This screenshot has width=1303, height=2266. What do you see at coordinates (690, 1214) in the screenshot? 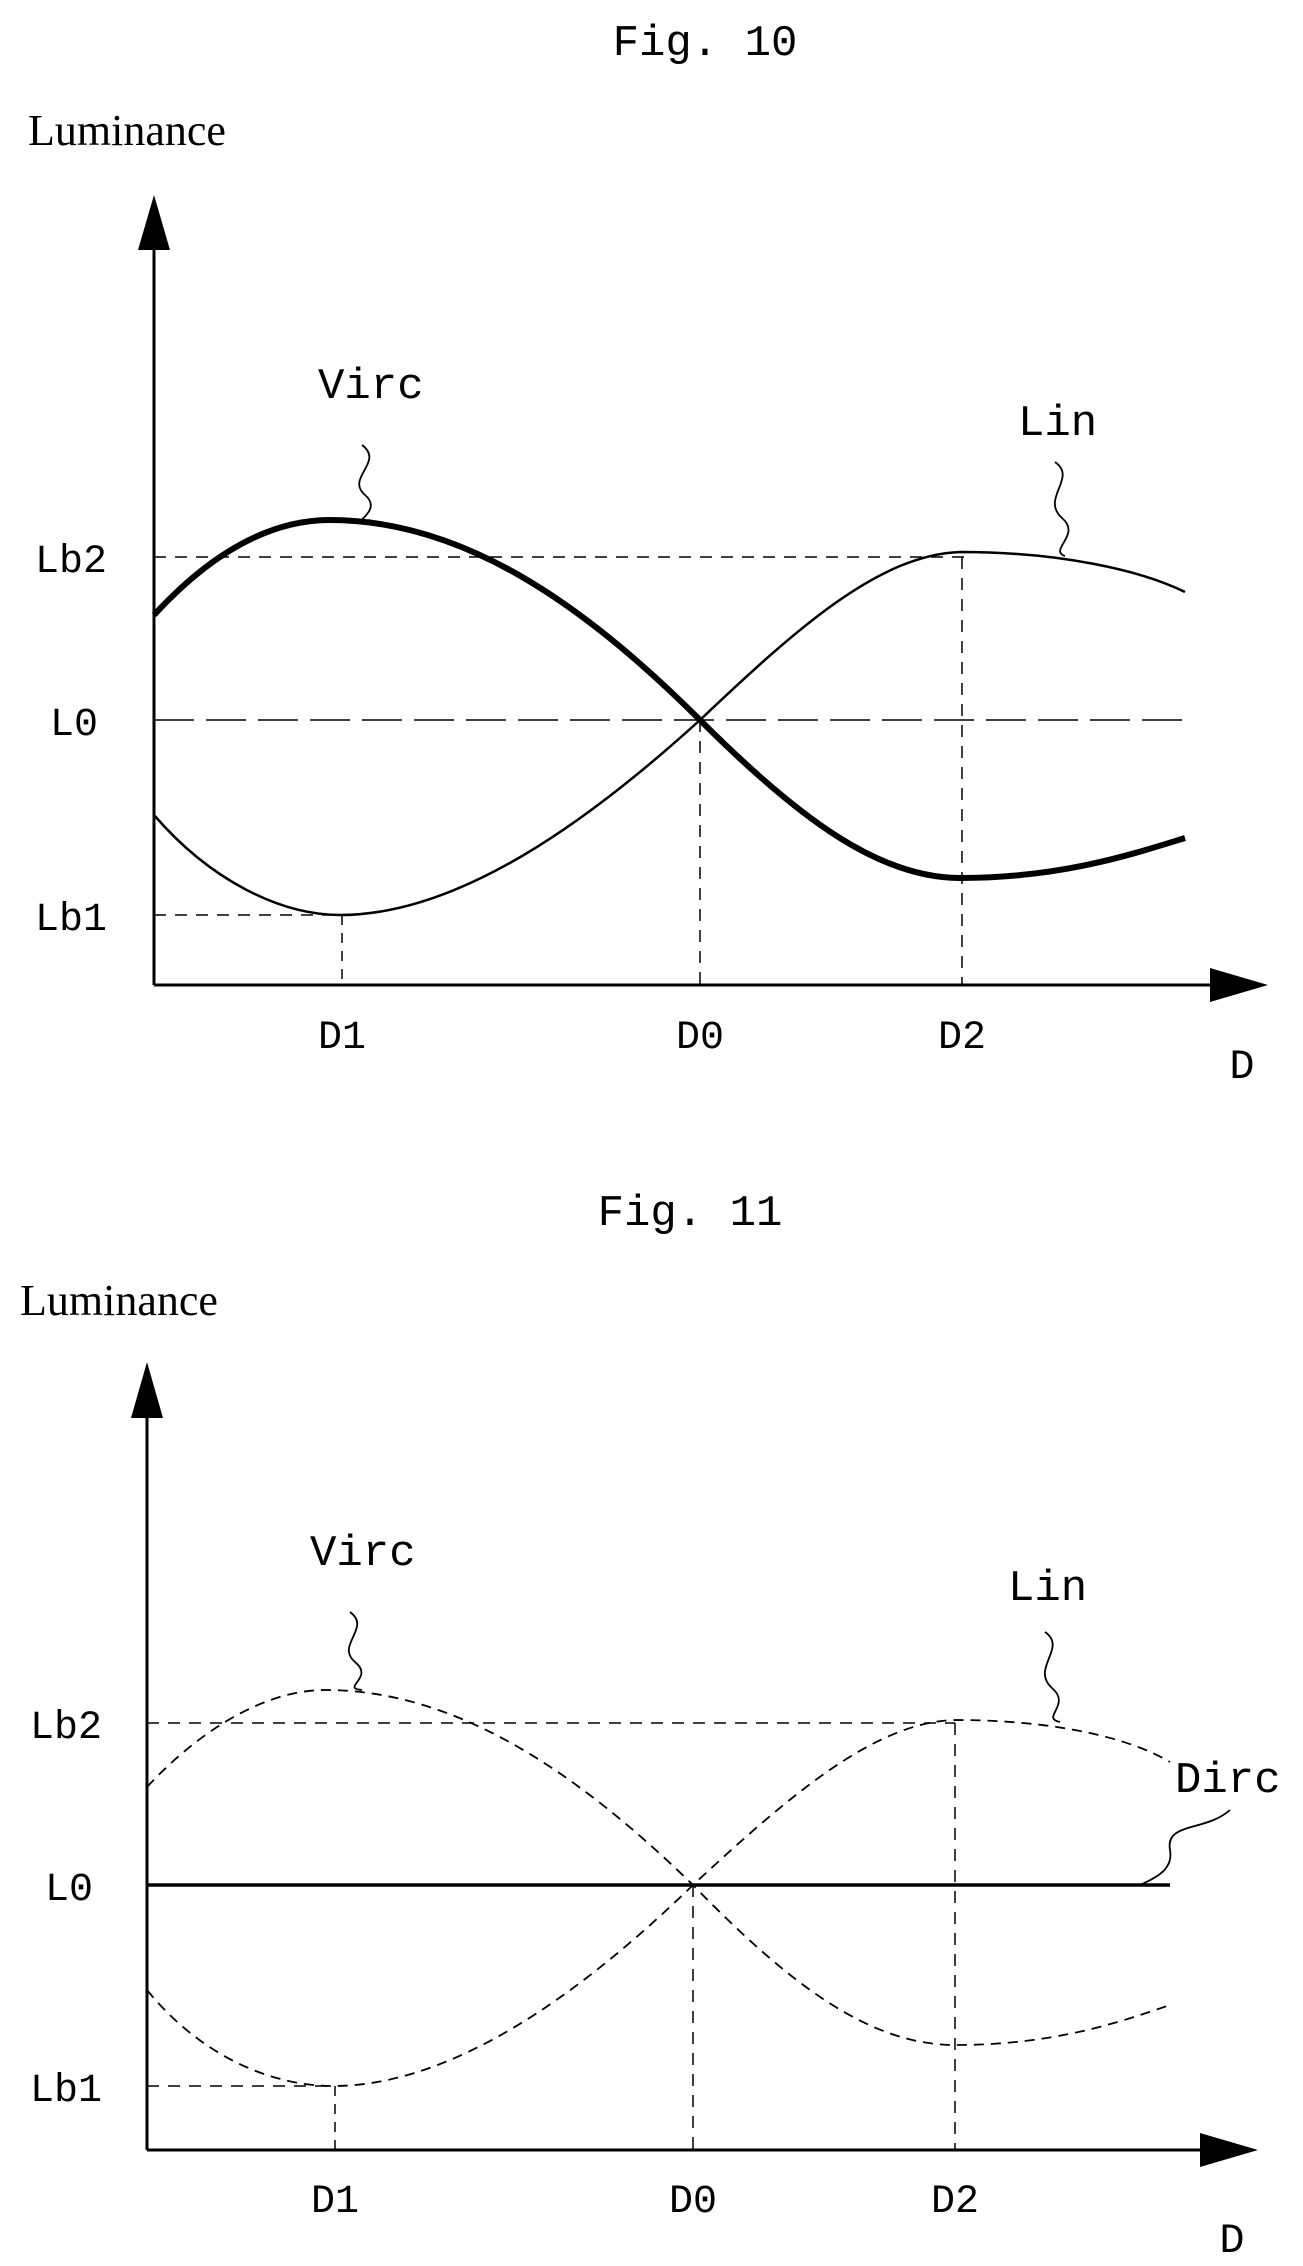
I see `fig11-title: Fig. 11` at bounding box center [690, 1214].